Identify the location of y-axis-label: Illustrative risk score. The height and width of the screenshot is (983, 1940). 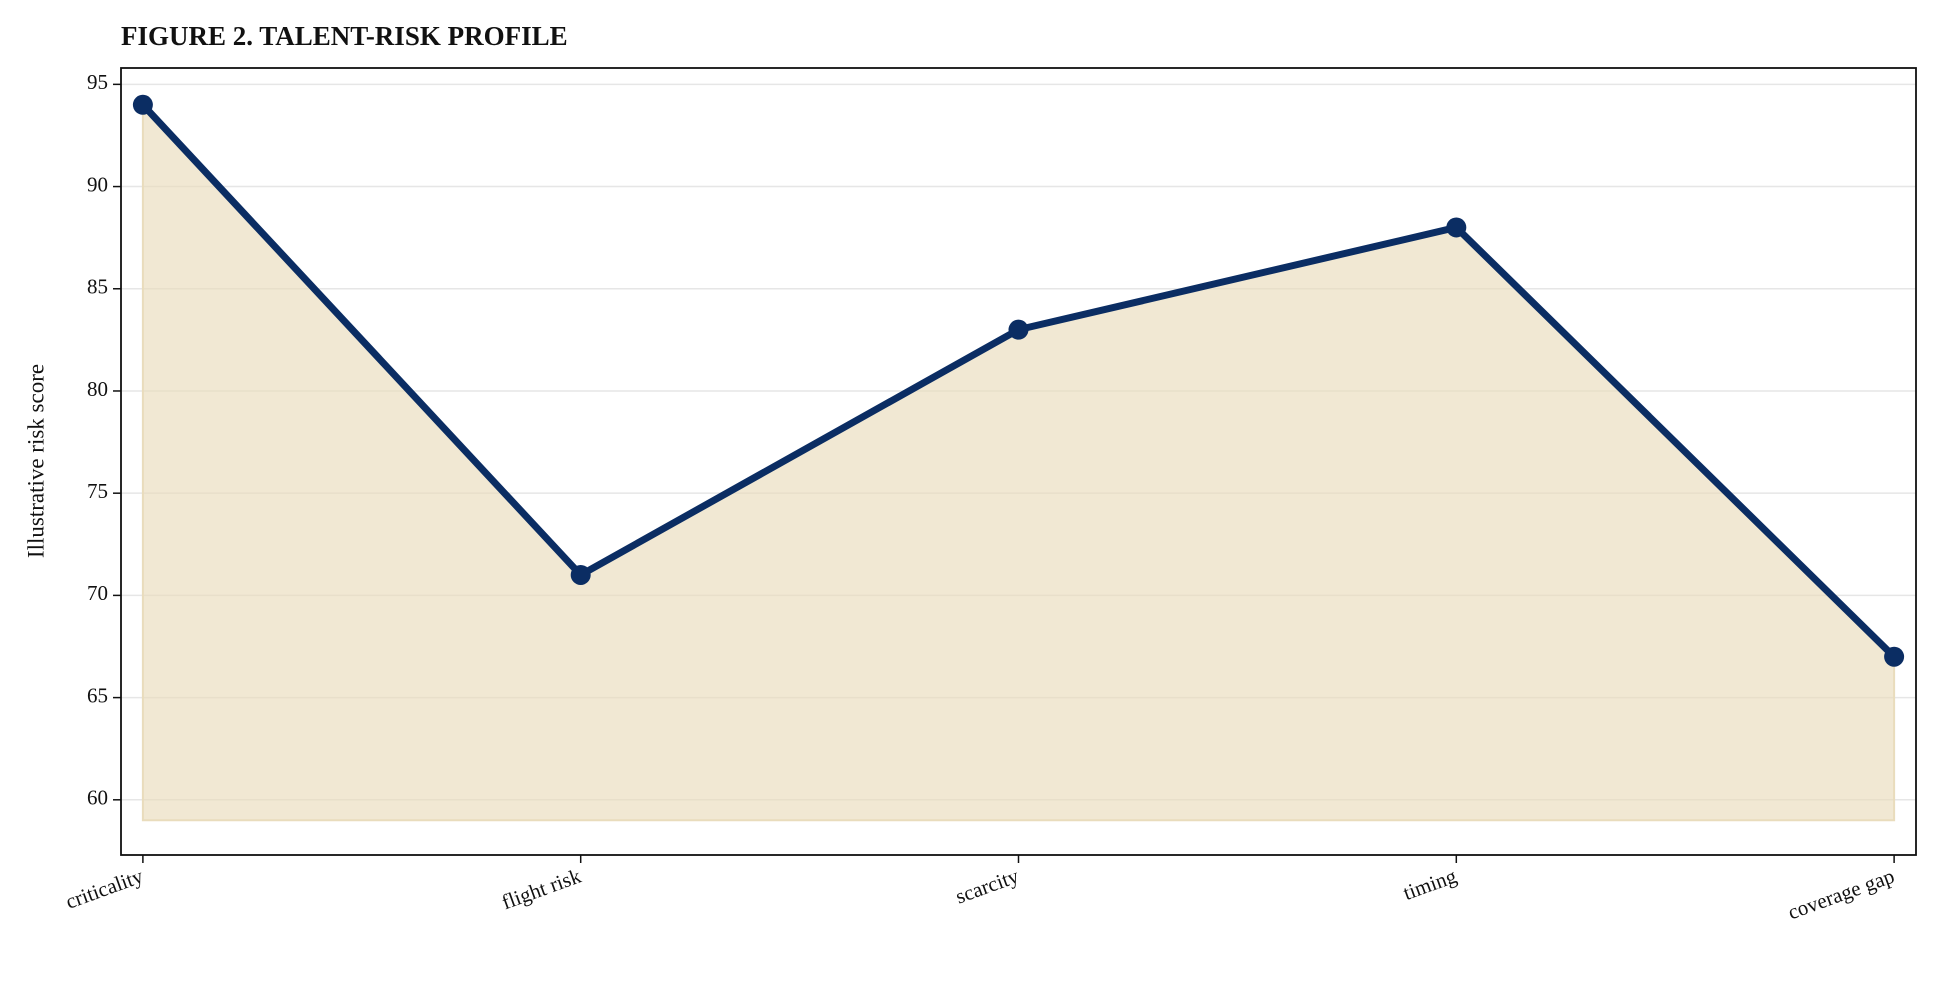
(35, 461).